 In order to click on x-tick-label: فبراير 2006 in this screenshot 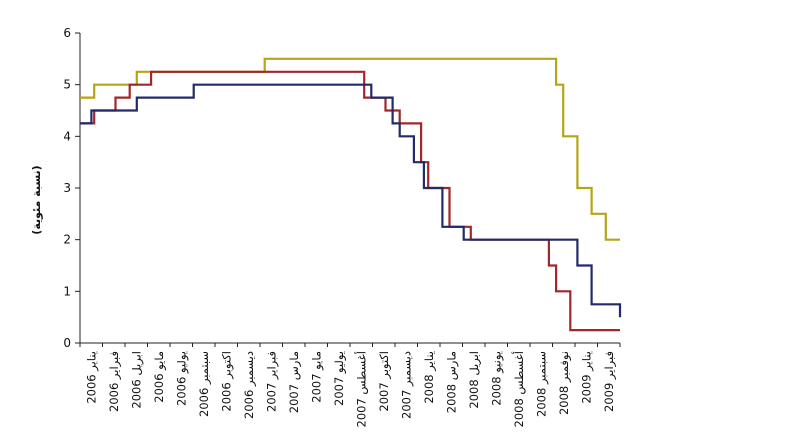, I will do `click(114, 381)`.